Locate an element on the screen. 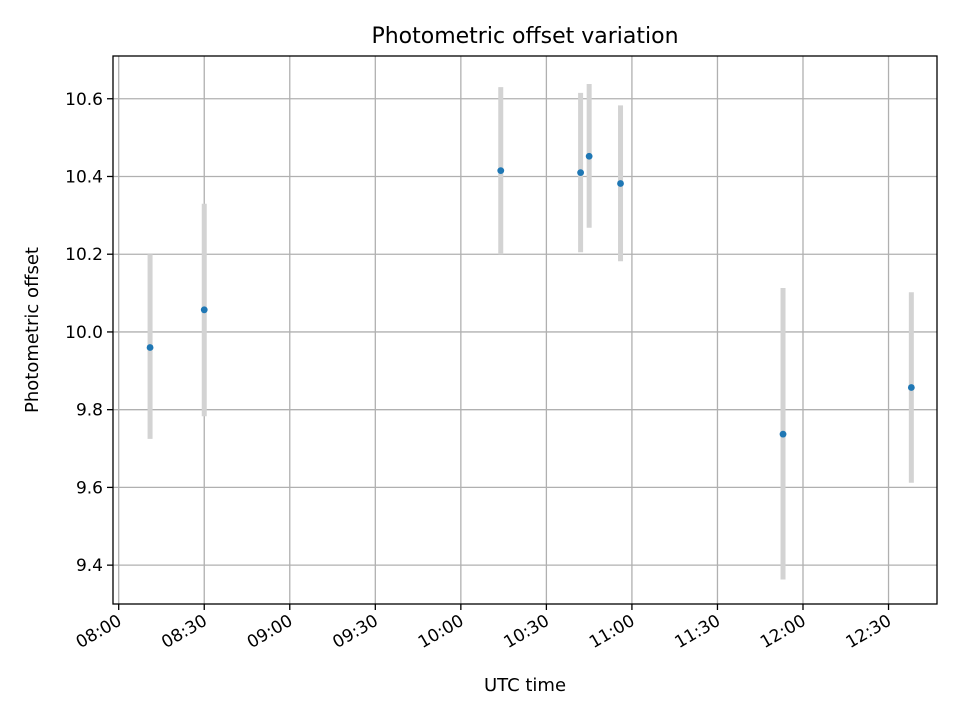 This screenshot has height=720, width=960. x-tick-label: 12:30 is located at coordinates (869, 632).